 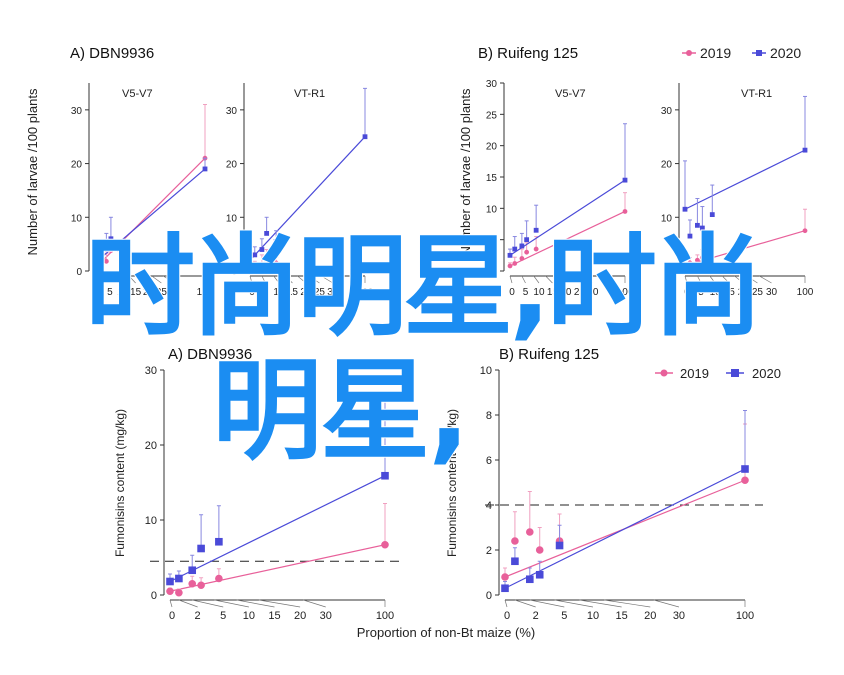 I want to click on panel-subtitle: VT-R1, so click(x=756, y=94).